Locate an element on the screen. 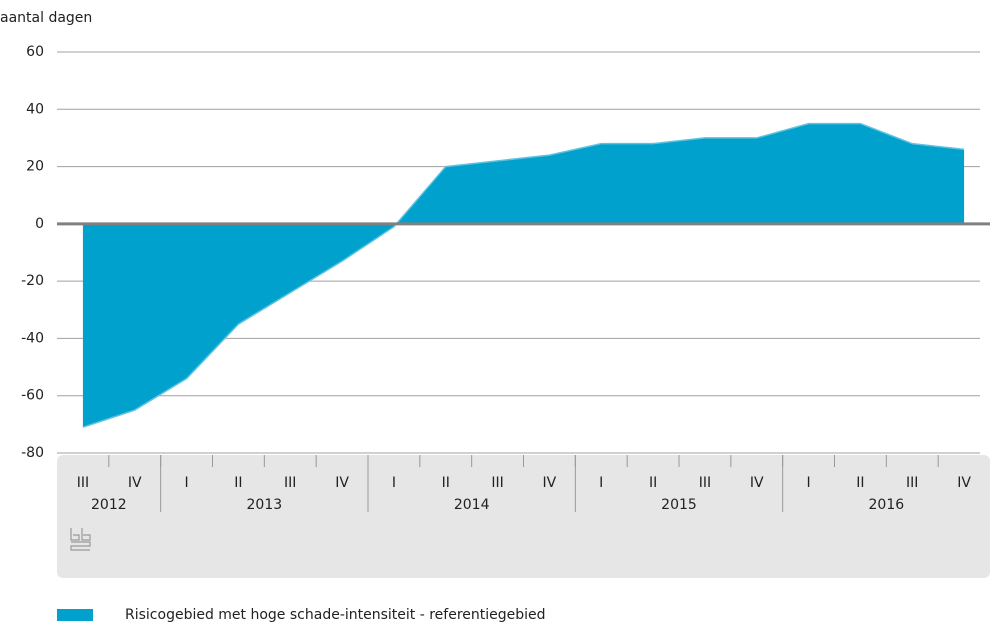 This screenshot has height=626, width=991. y-tick-label: 60 is located at coordinates (35, 52).